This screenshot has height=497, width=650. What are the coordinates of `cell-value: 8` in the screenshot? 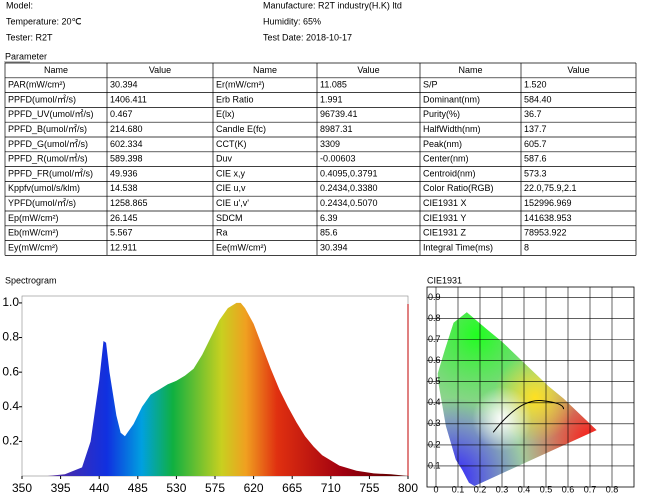 It's located at (526, 247).